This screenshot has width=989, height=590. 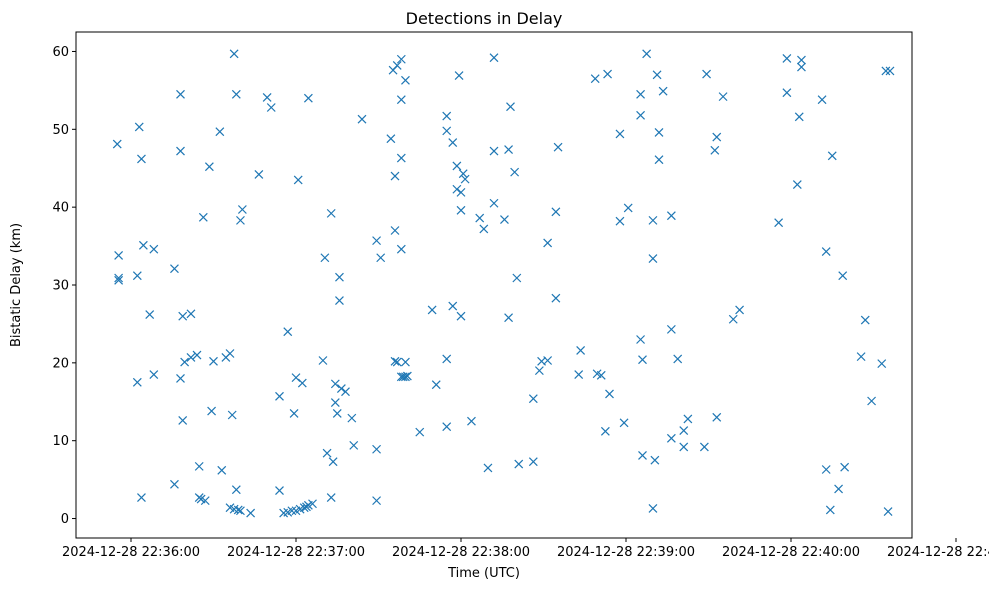 What do you see at coordinates (65, 519) in the screenshot?
I see `y-tick-label: 0` at bounding box center [65, 519].